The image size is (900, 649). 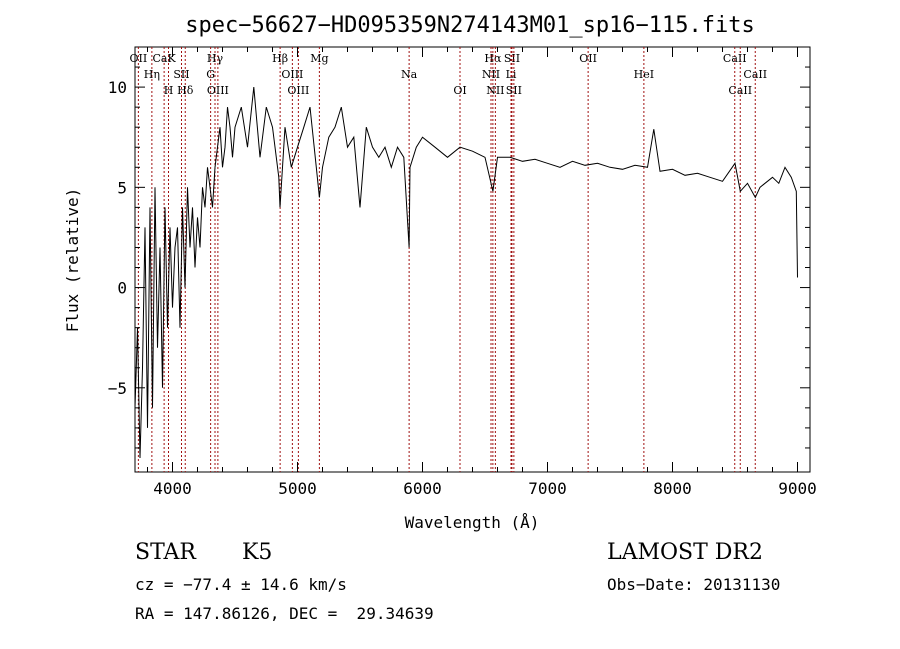 What do you see at coordinates (117, 87) in the screenshot?
I see `y-tick-label: 10` at bounding box center [117, 87].